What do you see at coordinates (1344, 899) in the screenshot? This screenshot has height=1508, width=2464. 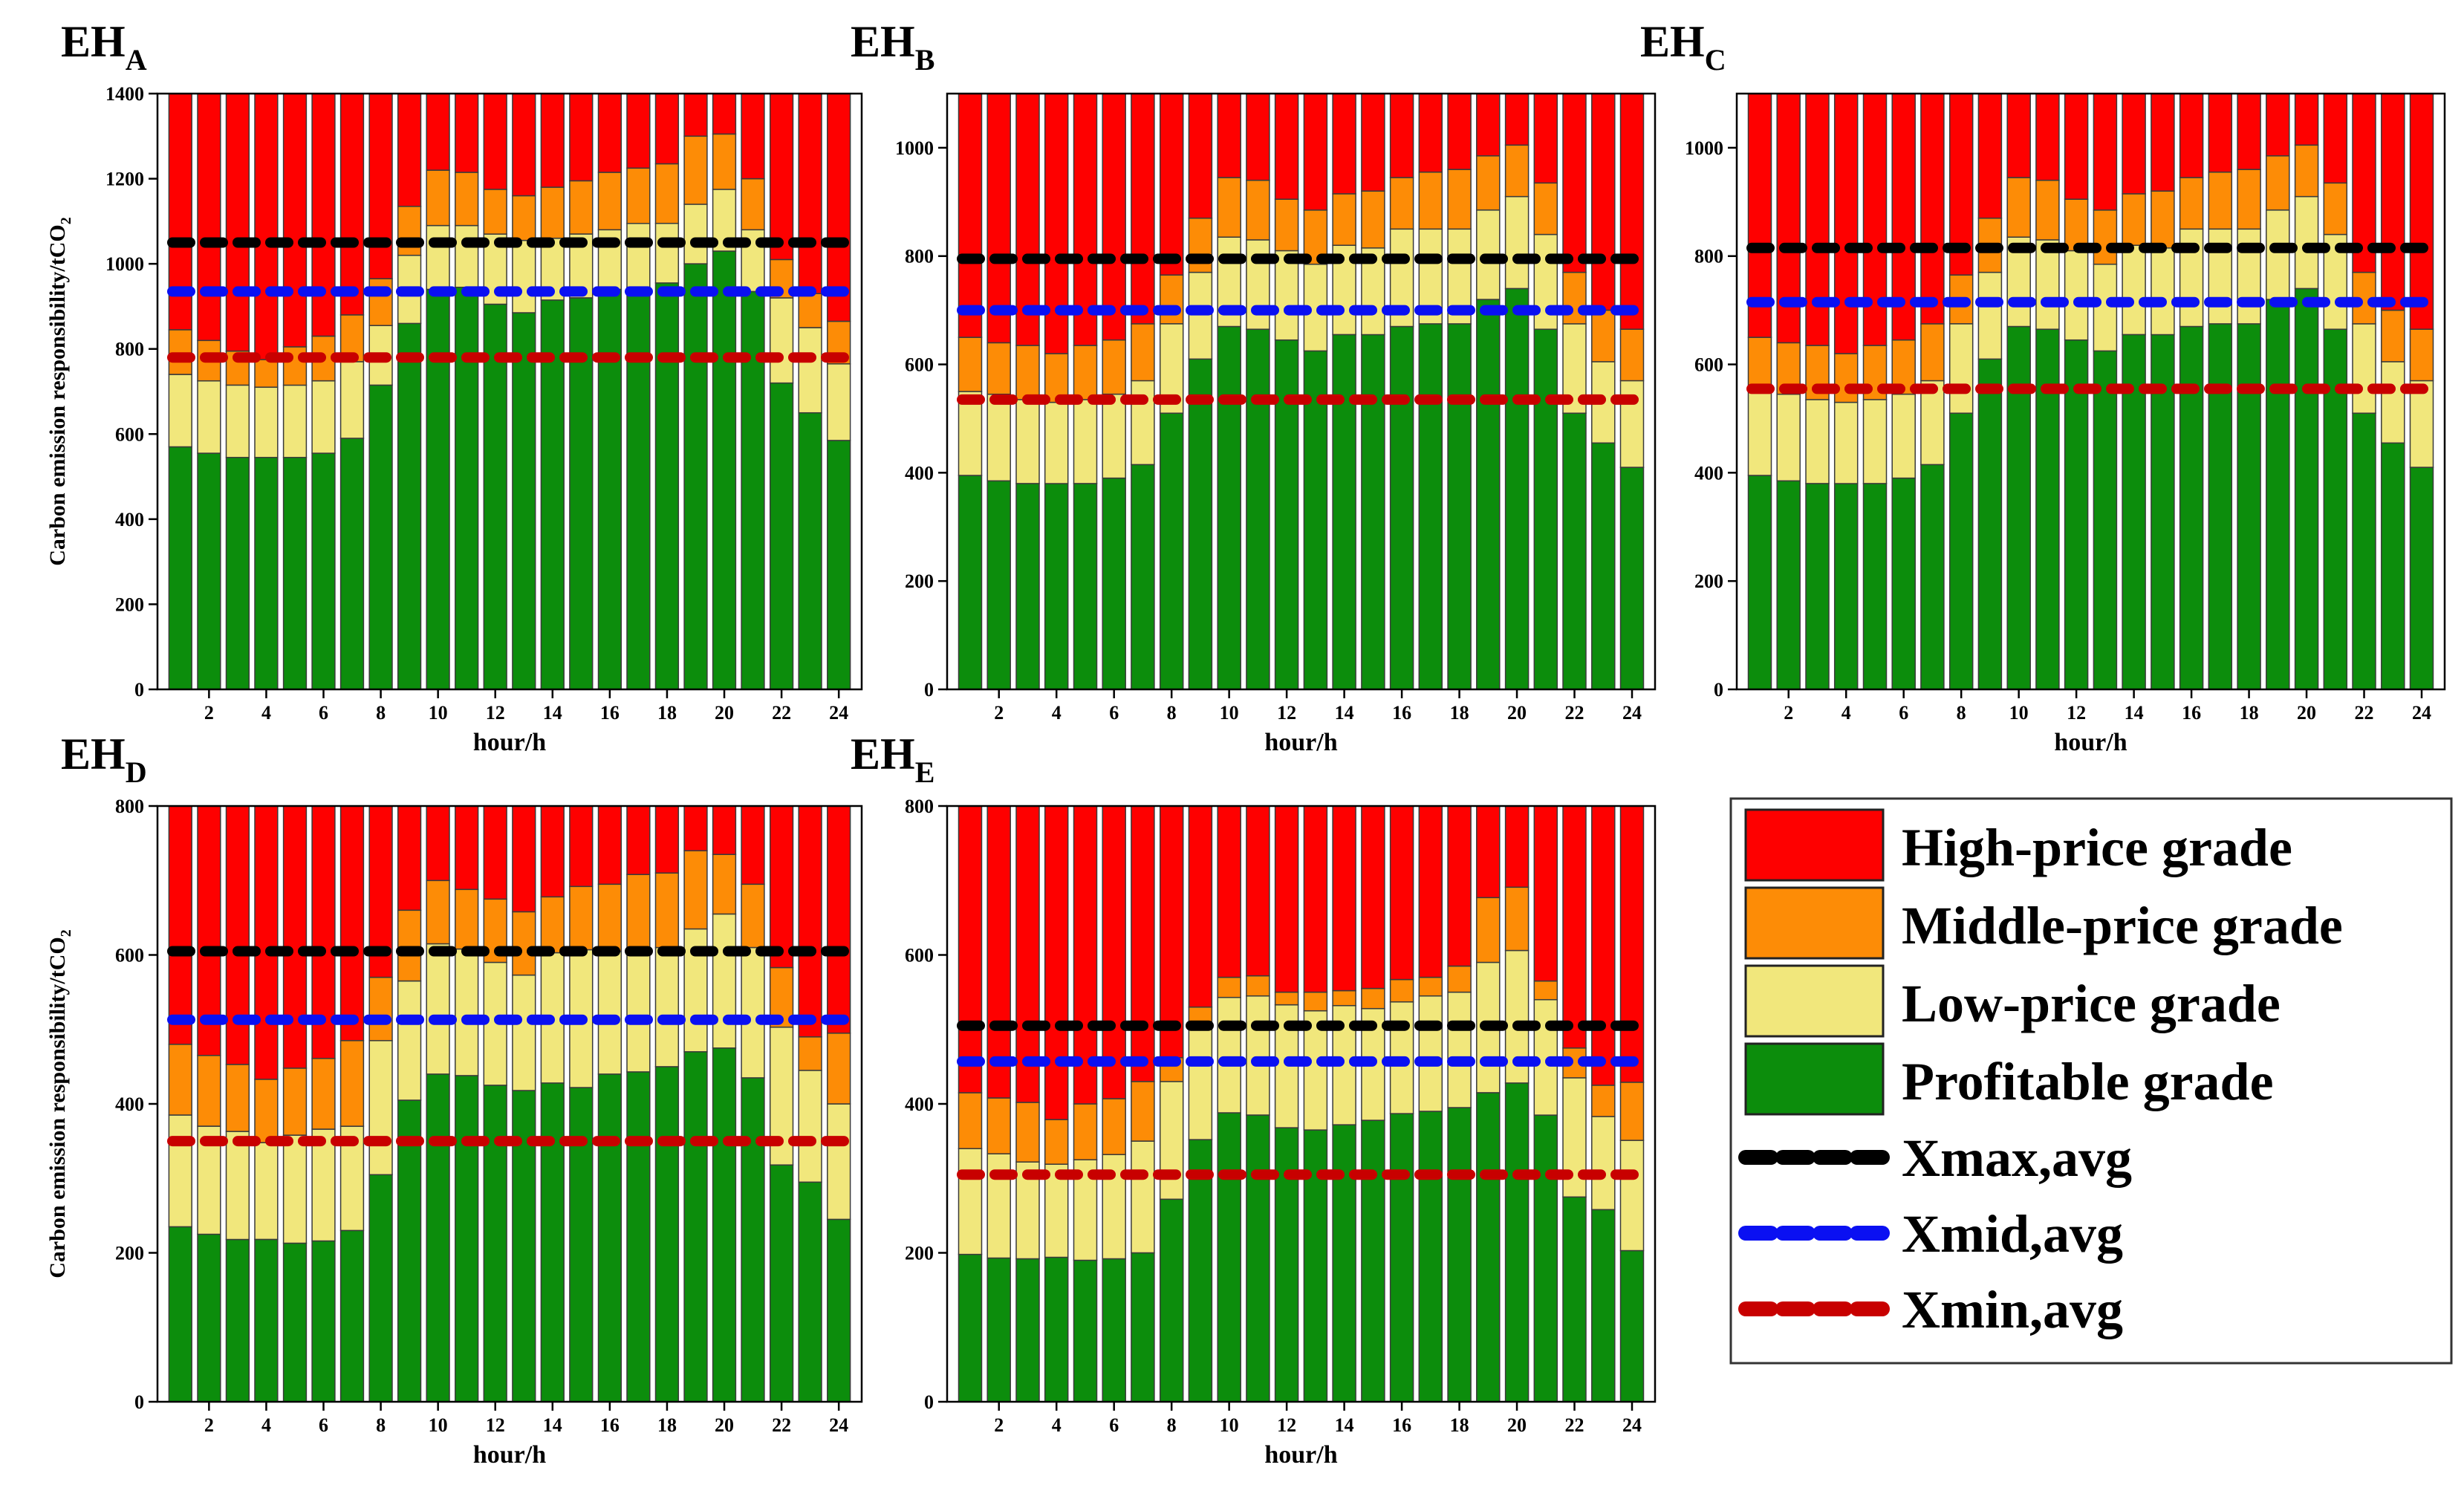 I see `bar-high-h14` at bounding box center [1344, 899].